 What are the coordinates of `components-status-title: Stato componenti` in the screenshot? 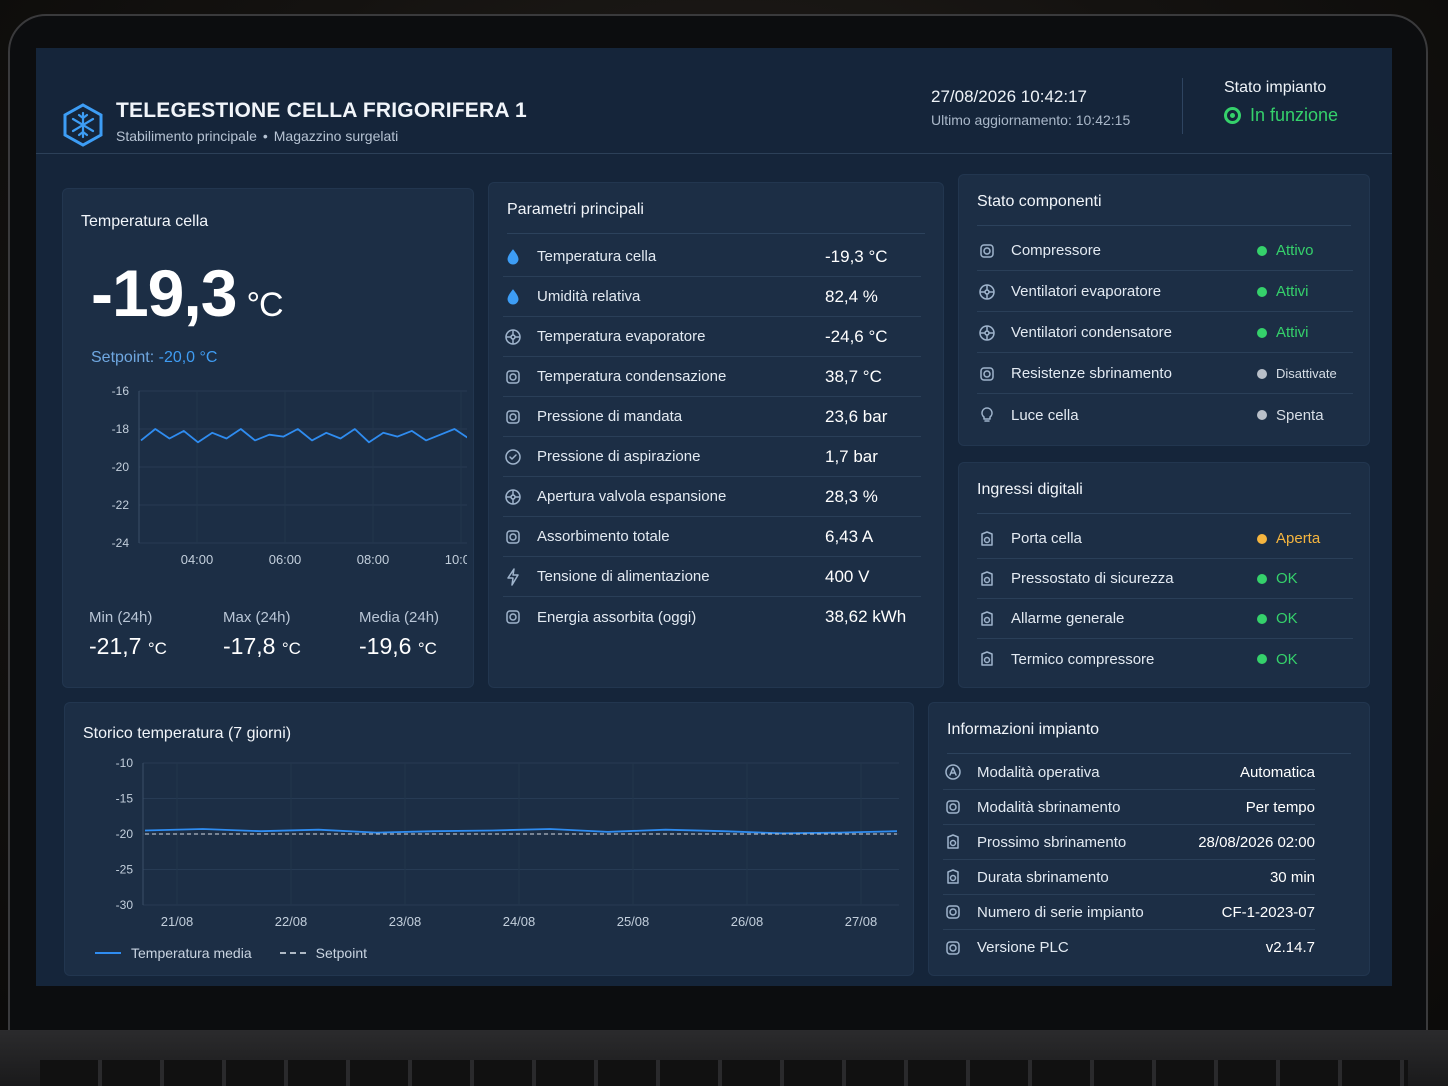 It's located at (1039, 201).